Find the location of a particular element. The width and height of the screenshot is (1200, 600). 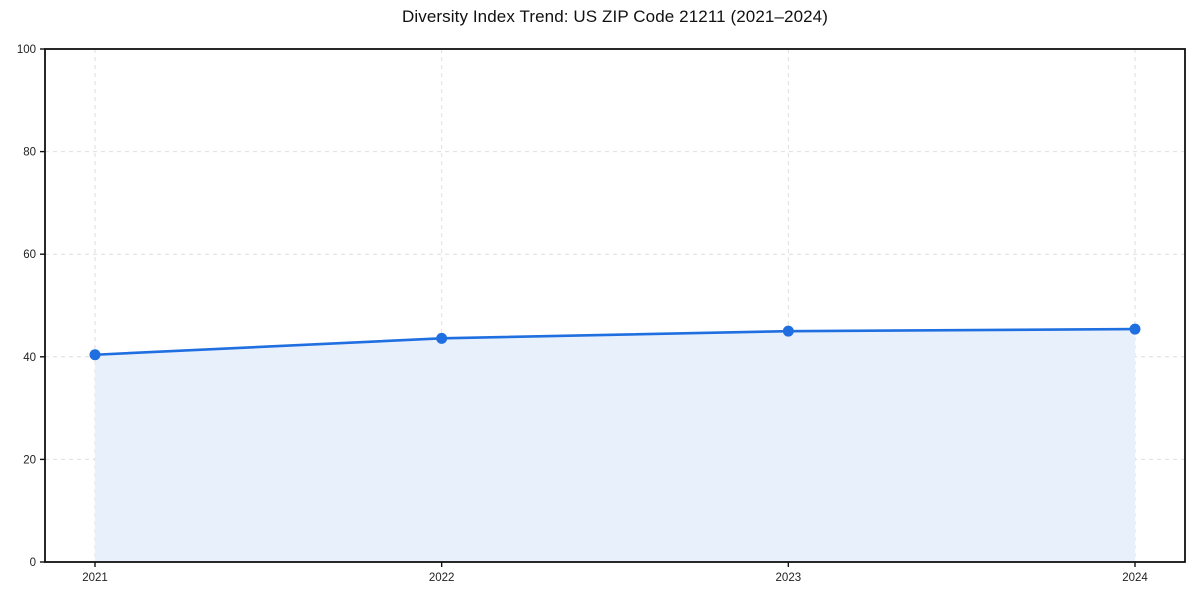

x-tick-label: 2023 is located at coordinates (789, 578).